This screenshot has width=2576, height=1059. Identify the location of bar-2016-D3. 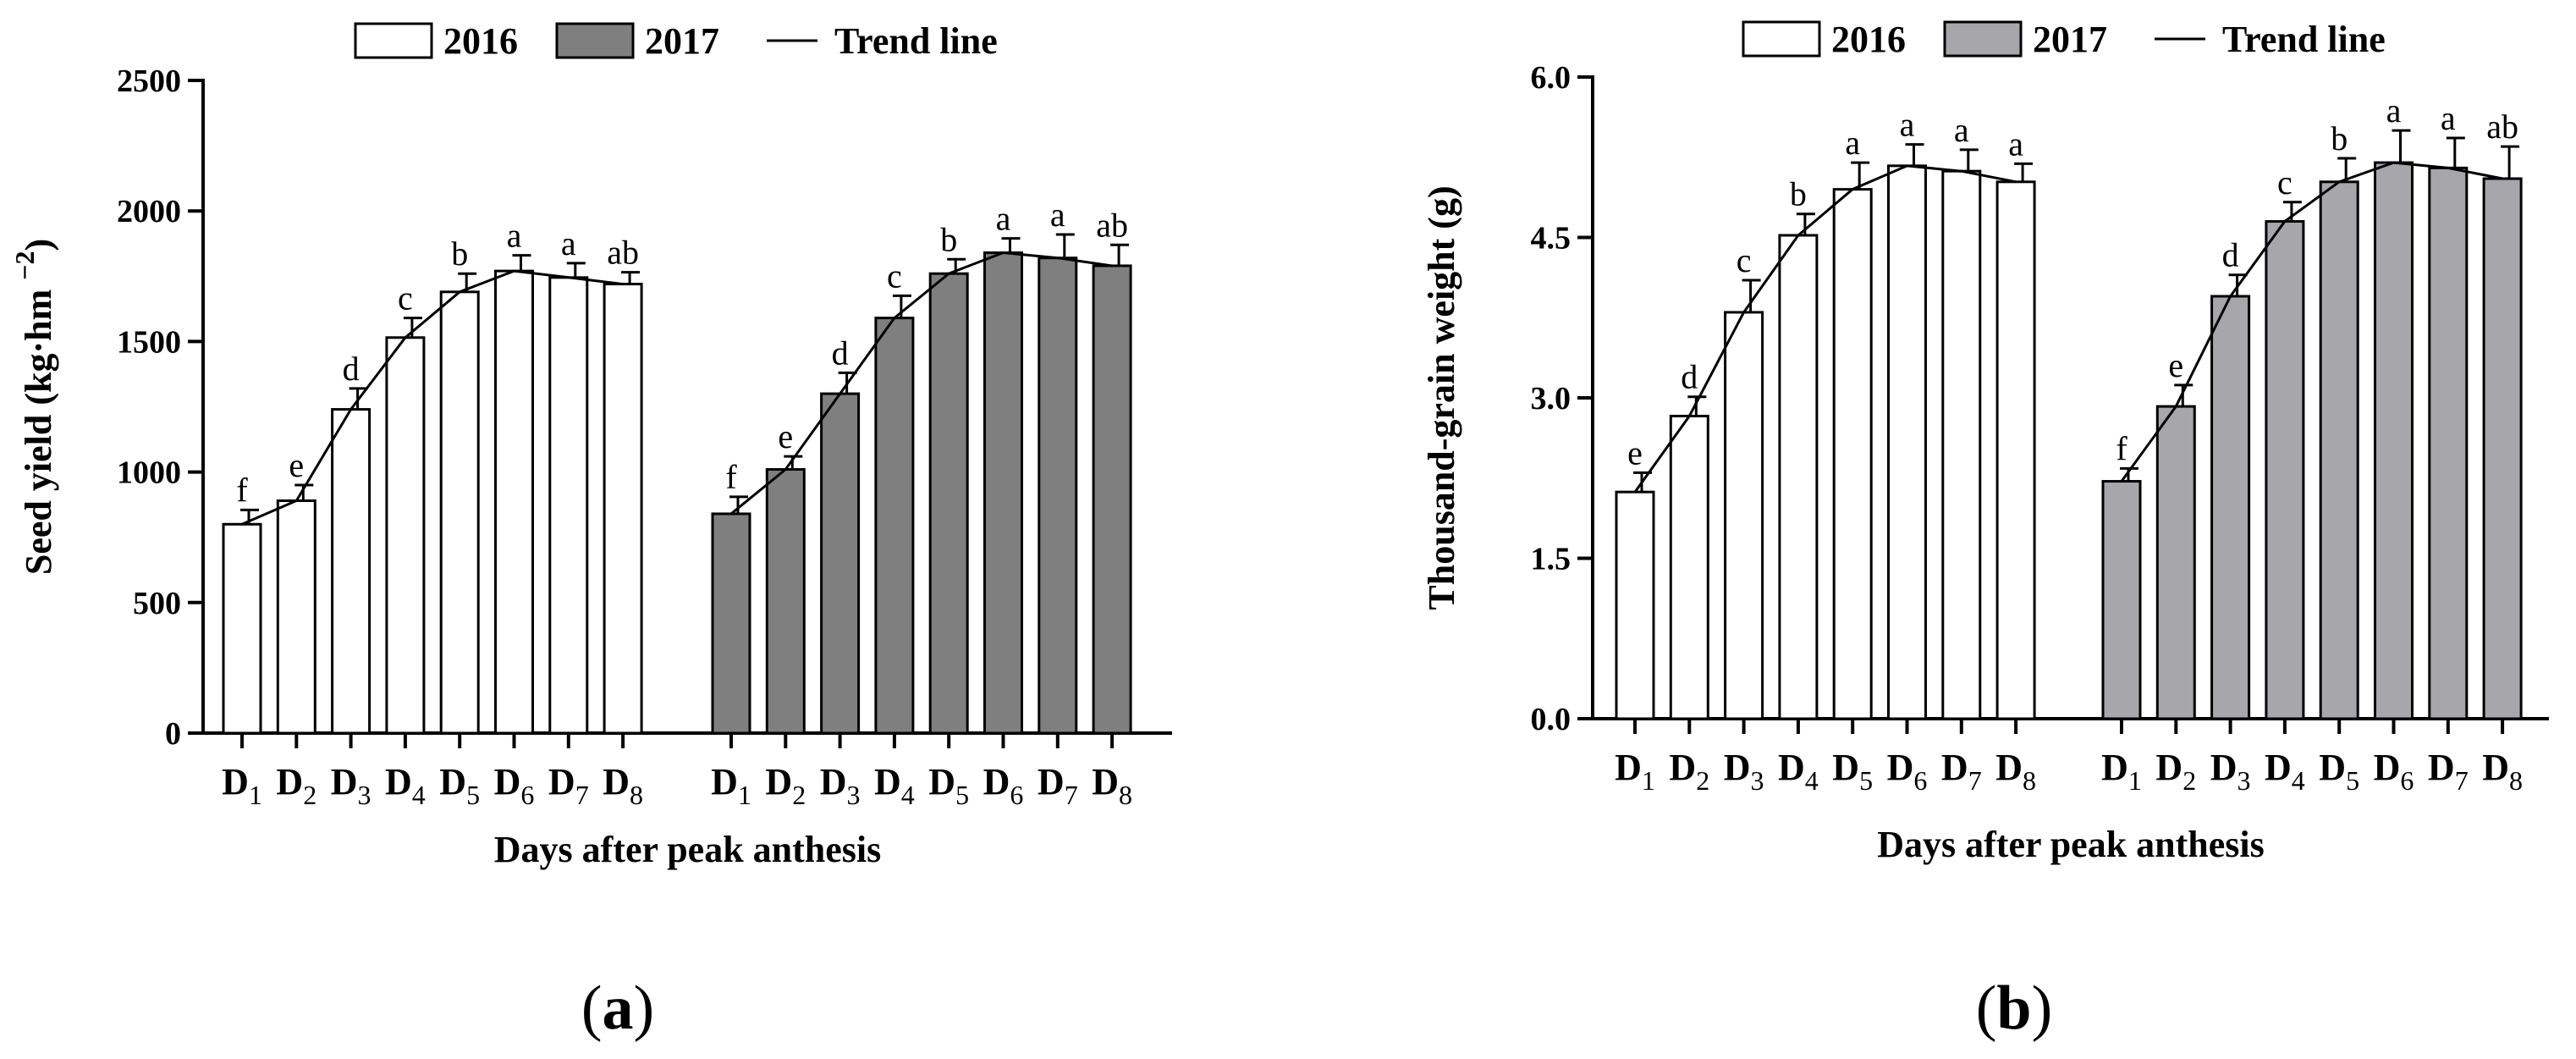
(1744, 515).